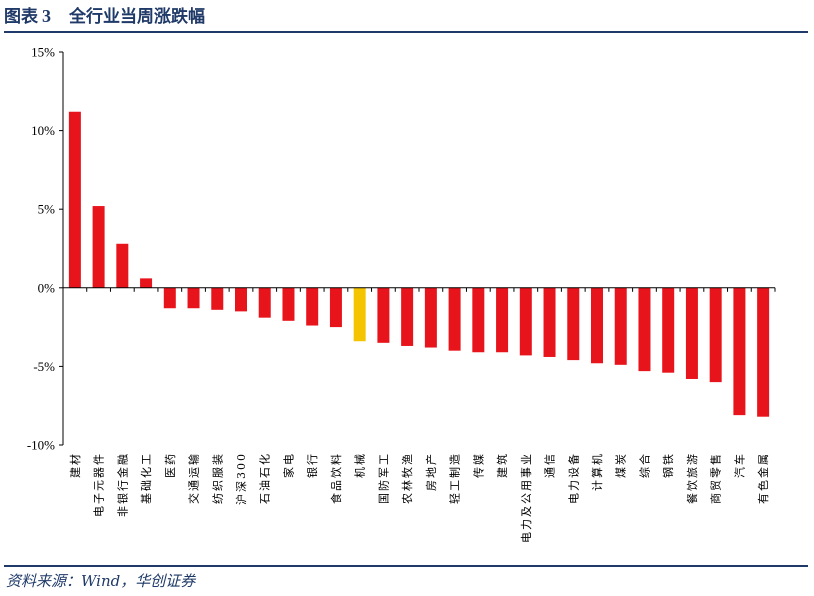  Describe the element at coordinates (691, 333) in the screenshot. I see `bar-餐饮旅游` at that location.